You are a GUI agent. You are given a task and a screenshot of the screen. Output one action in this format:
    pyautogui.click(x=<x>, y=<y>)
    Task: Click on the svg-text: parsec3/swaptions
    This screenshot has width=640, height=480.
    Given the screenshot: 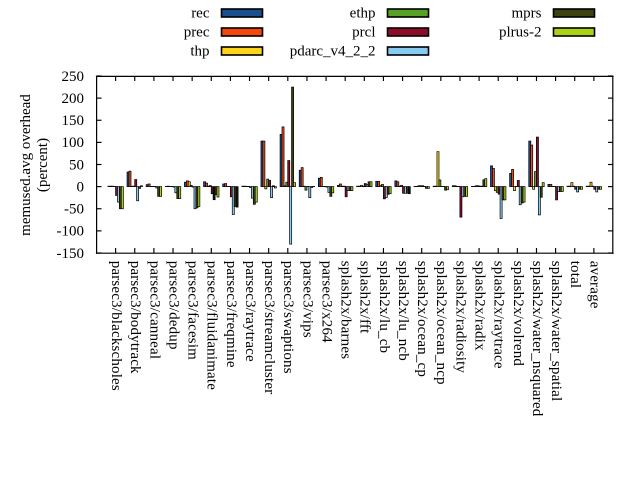 What is the action you would take?
    pyautogui.click(x=288, y=317)
    